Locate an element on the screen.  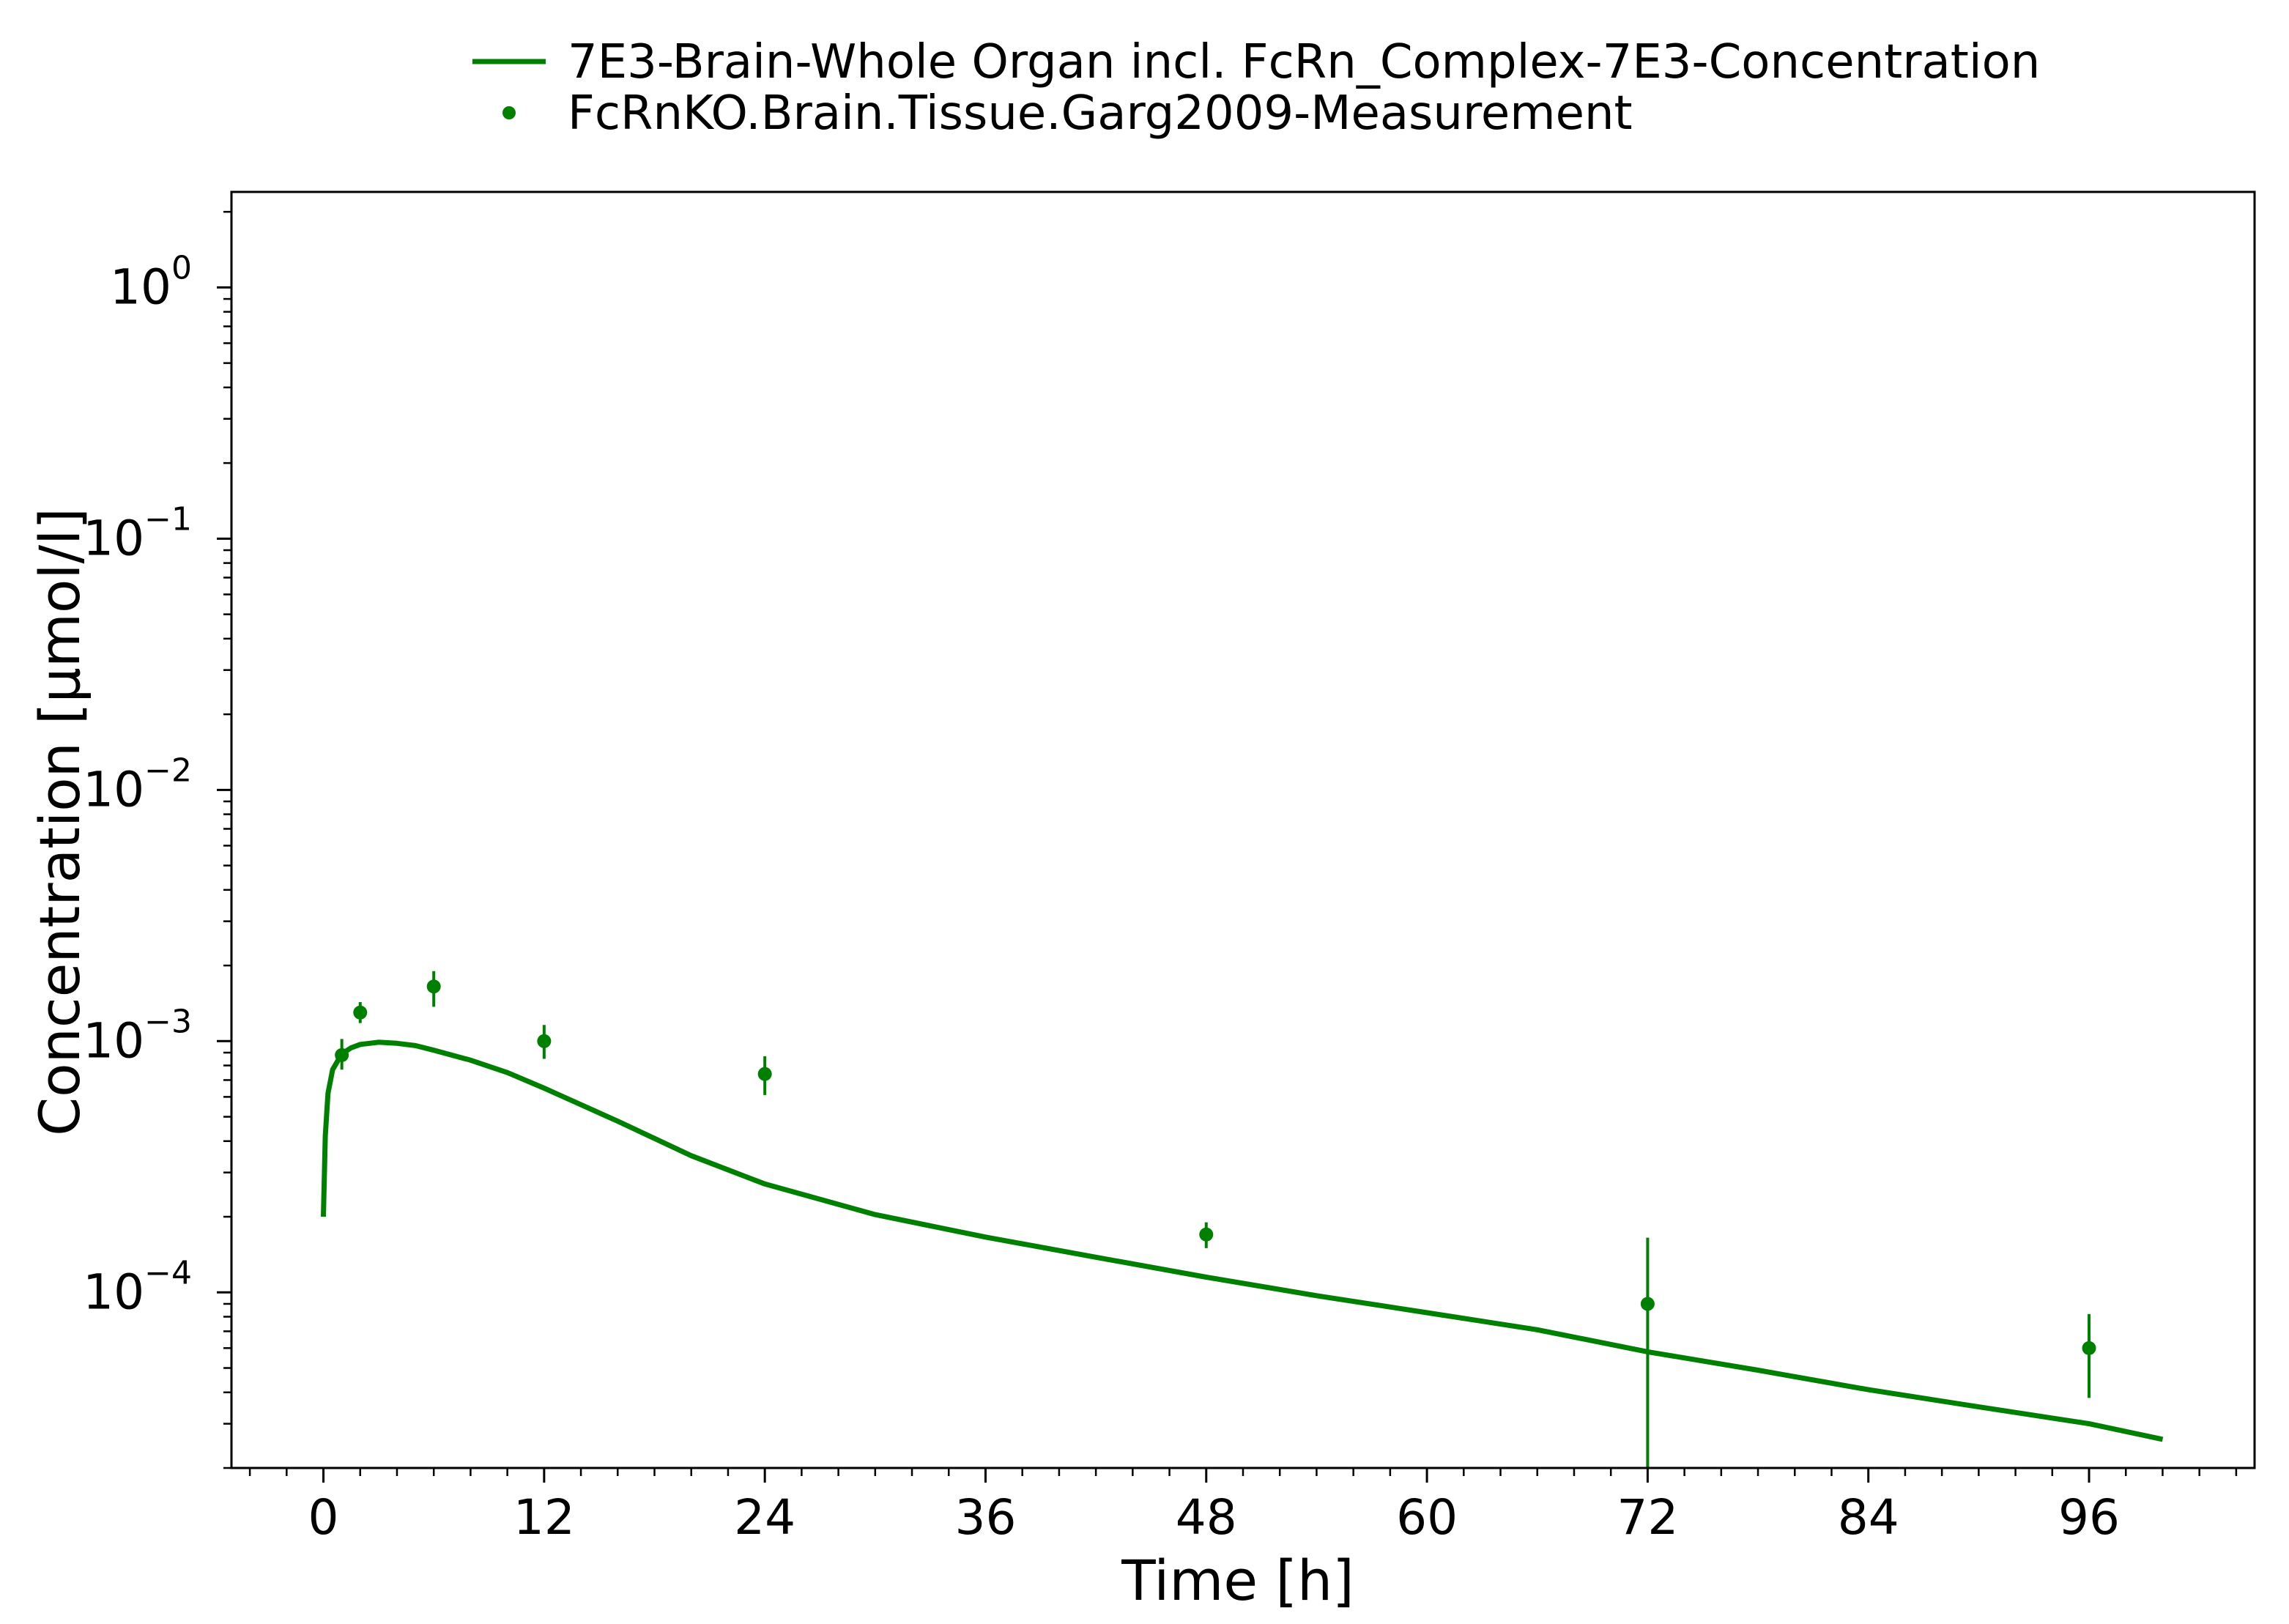
x-tick-label: 72 is located at coordinates (1647, 1517).